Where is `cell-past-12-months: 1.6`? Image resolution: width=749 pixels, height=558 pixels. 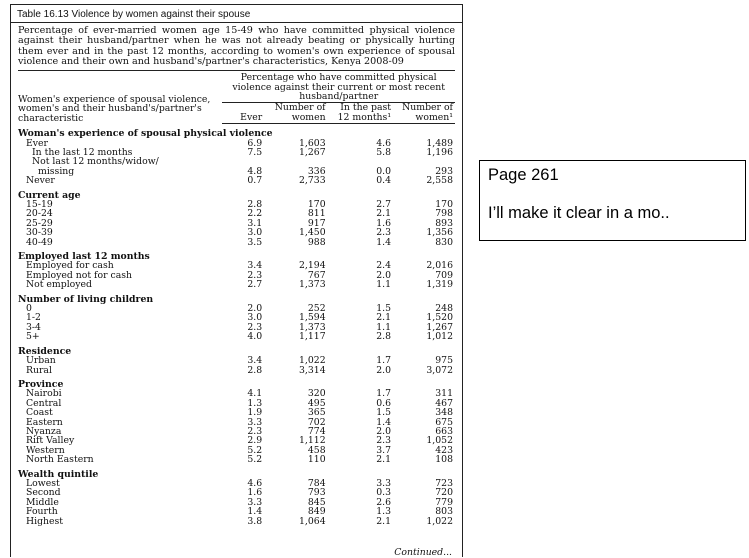
cell-past-12-months: 1.6 is located at coordinates (384, 223).